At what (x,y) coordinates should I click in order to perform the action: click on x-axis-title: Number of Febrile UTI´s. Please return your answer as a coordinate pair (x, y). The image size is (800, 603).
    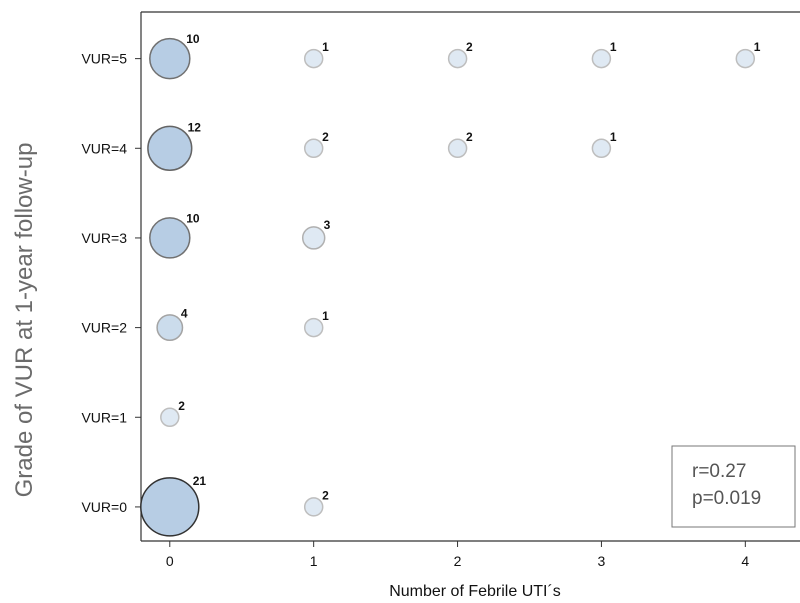
    Looking at the image, I should click on (475, 591).